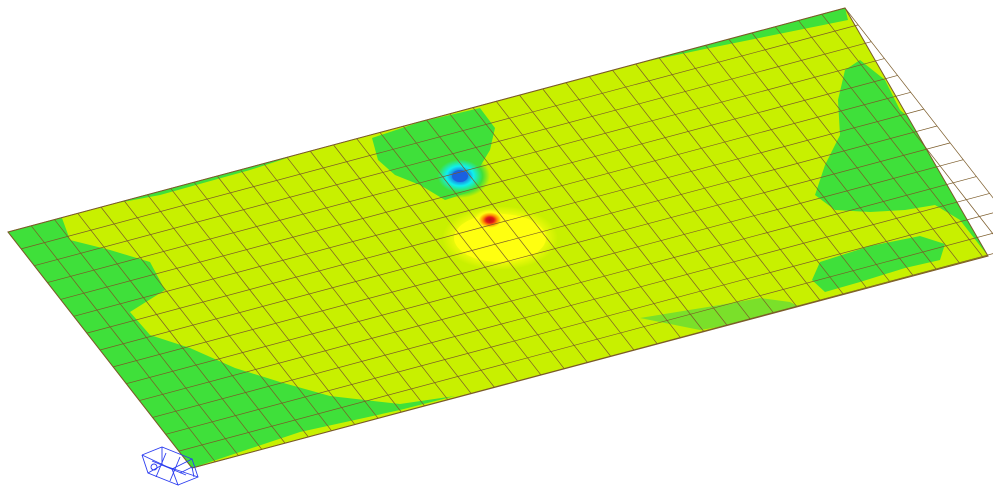 This screenshot has height=486, width=993. What do you see at coordinates (901, 132) in the screenshot?
I see `contour-region-green-right` at bounding box center [901, 132].